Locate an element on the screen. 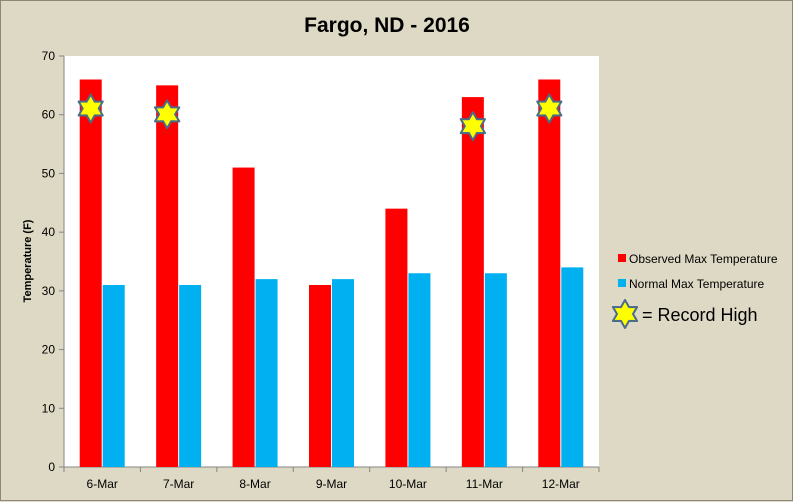  star-icon is located at coordinates (625, 314).